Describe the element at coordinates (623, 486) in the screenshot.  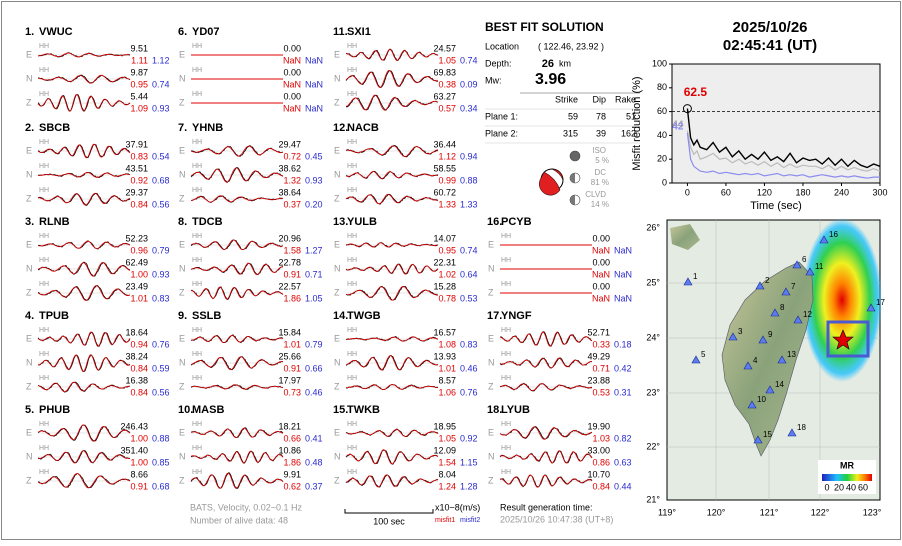
I see `misfit2: 0.44` at that location.